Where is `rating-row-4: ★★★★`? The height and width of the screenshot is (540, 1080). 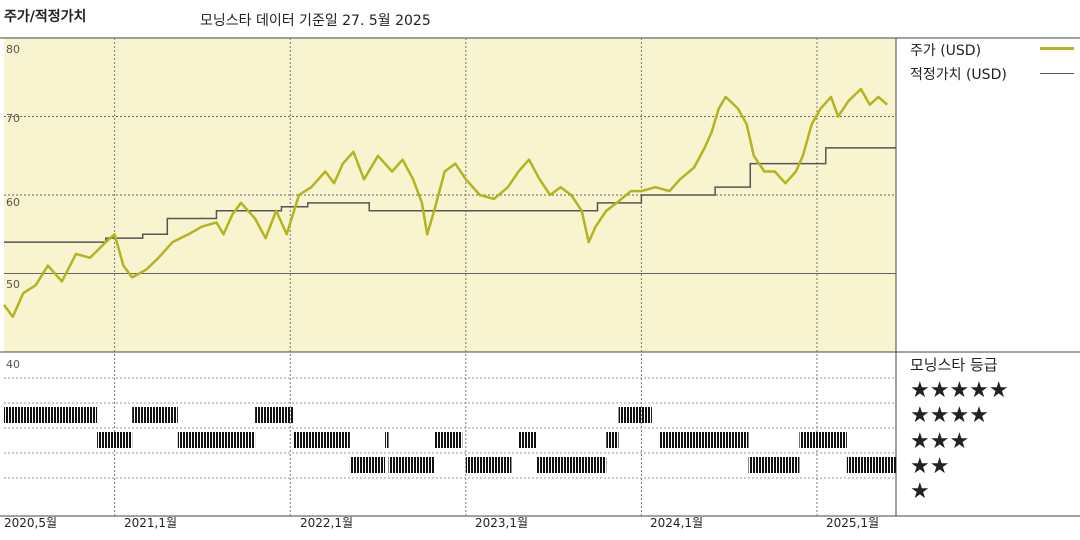 rating-row-4: ★★★★ is located at coordinates (949, 415).